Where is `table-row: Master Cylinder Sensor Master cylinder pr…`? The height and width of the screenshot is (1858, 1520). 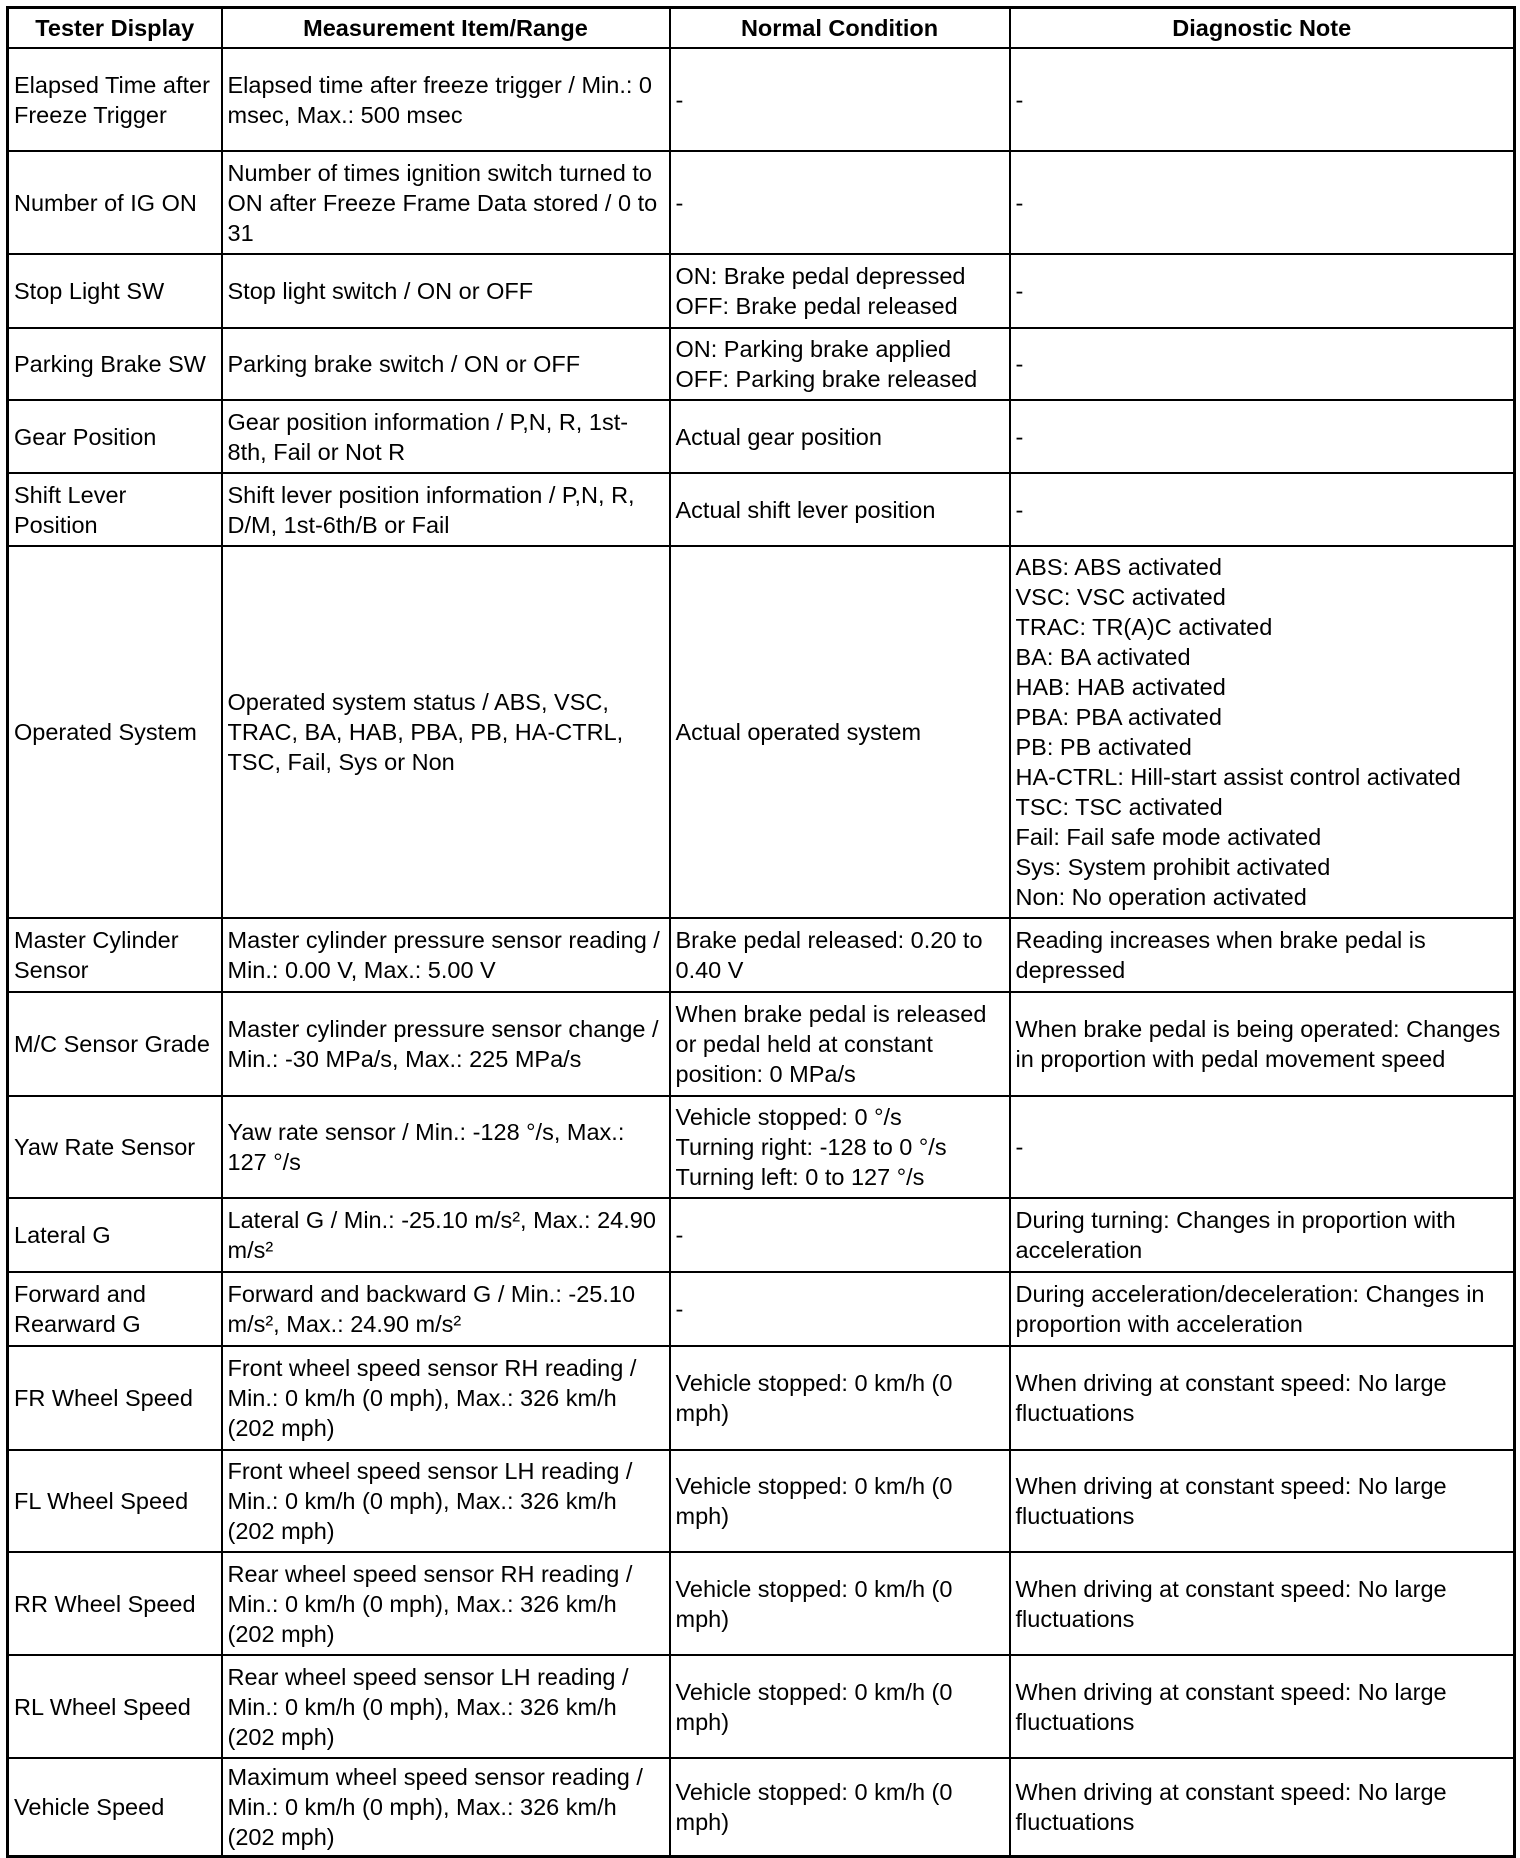
table-row: Master Cylinder Sensor Master cylinder pr… is located at coordinates (761, 955).